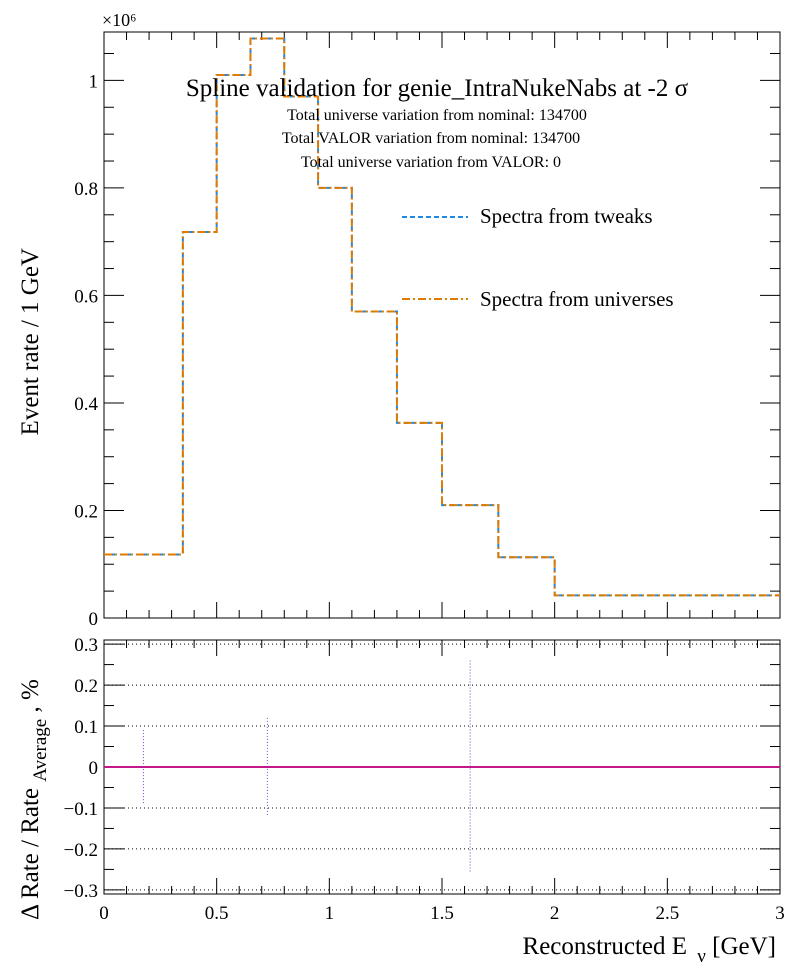 This screenshot has height=972, width=796. I want to click on y-multiplier: ×10⁶, so click(119, 20).